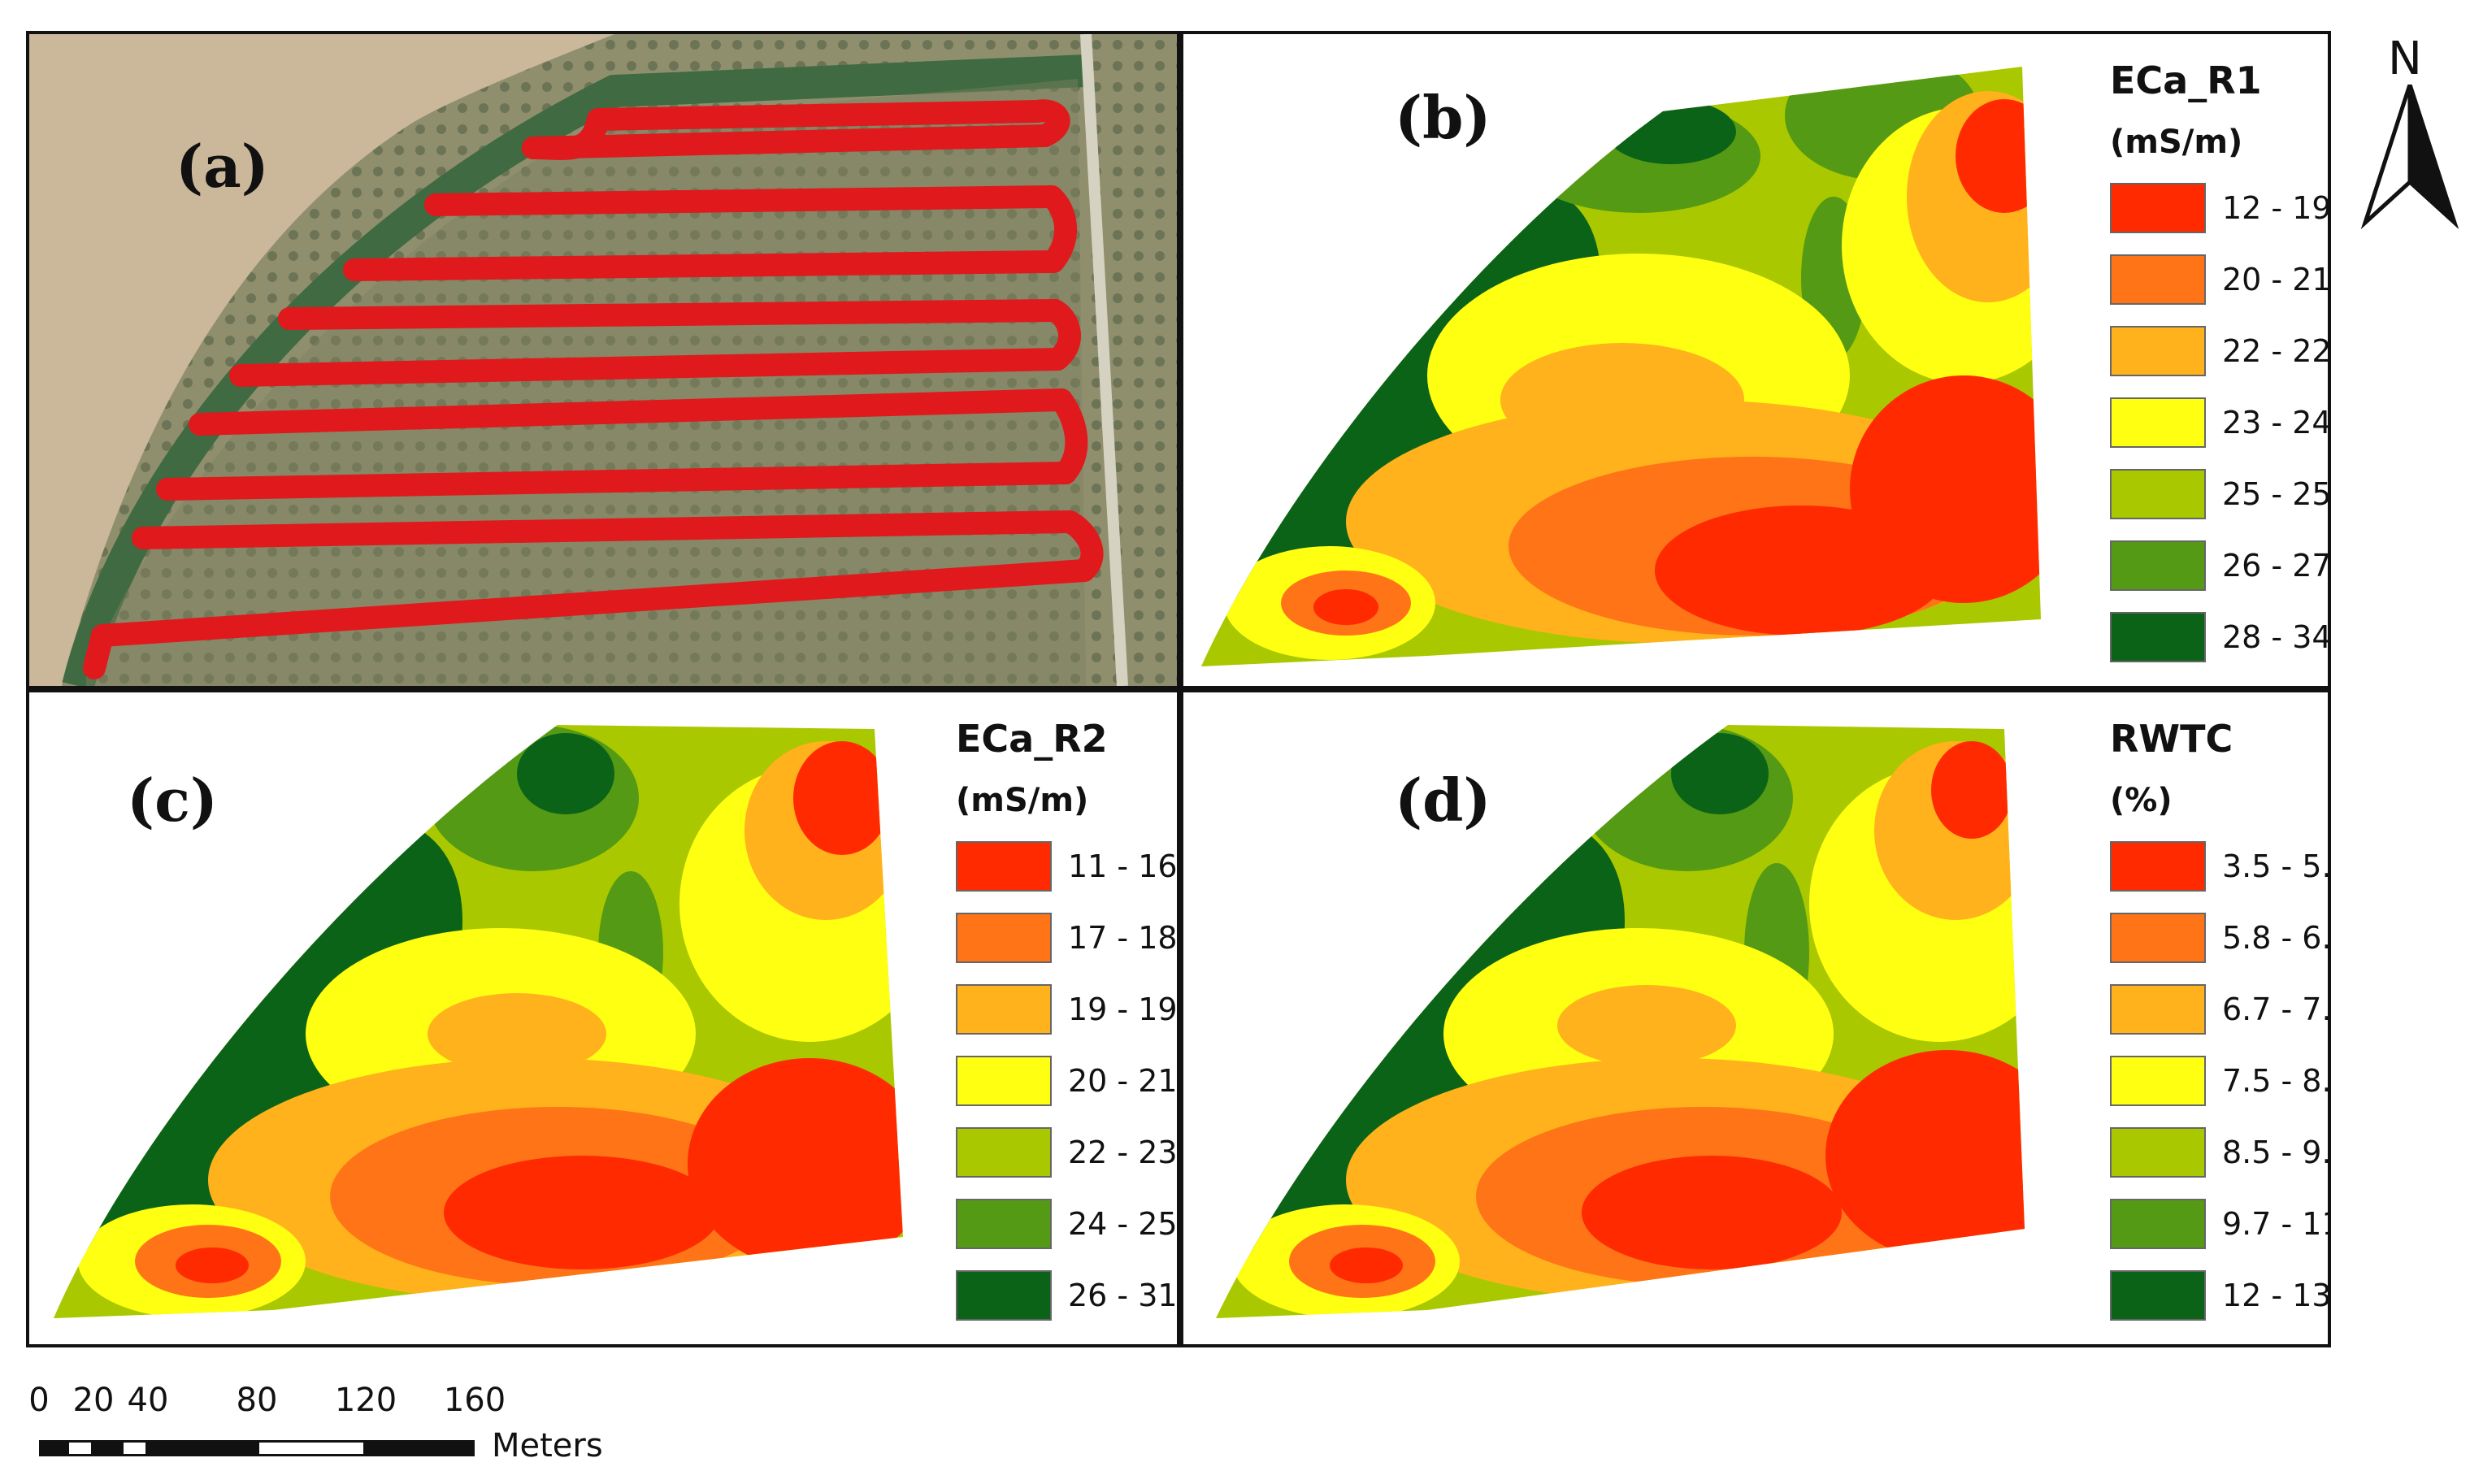  What do you see at coordinates (2276, 1224) in the screenshot?
I see `legend-class-label: 9.7 - 11` at bounding box center [2276, 1224].